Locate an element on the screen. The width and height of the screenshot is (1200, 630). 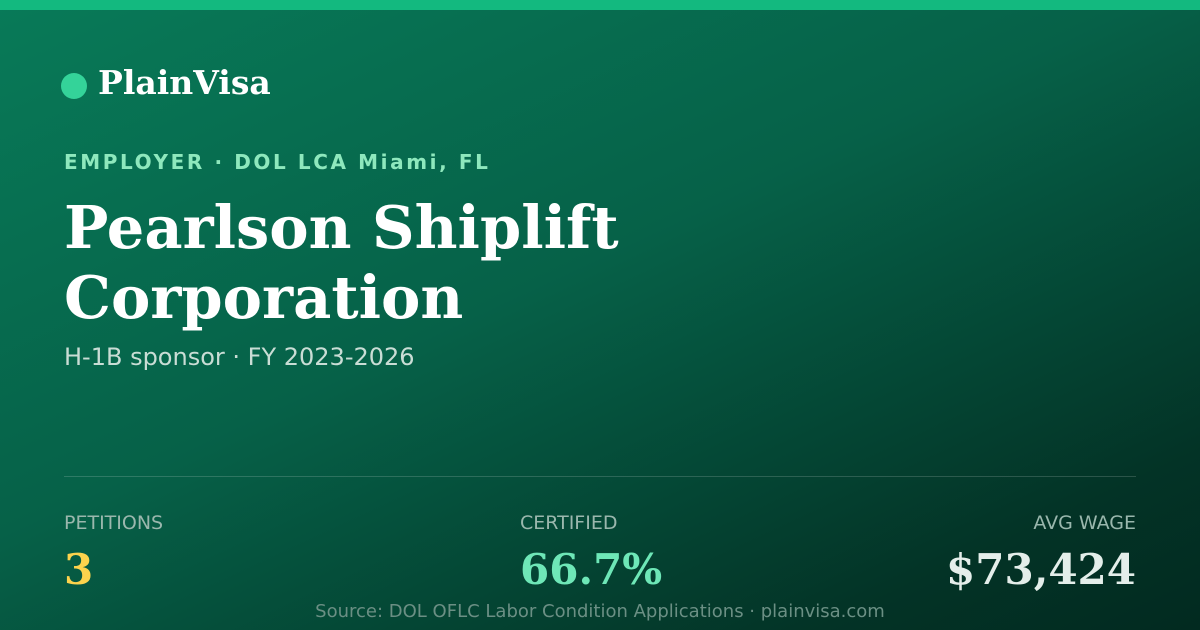
title: Pearlson Shiplift Corporation is located at coordinates (341, 262).